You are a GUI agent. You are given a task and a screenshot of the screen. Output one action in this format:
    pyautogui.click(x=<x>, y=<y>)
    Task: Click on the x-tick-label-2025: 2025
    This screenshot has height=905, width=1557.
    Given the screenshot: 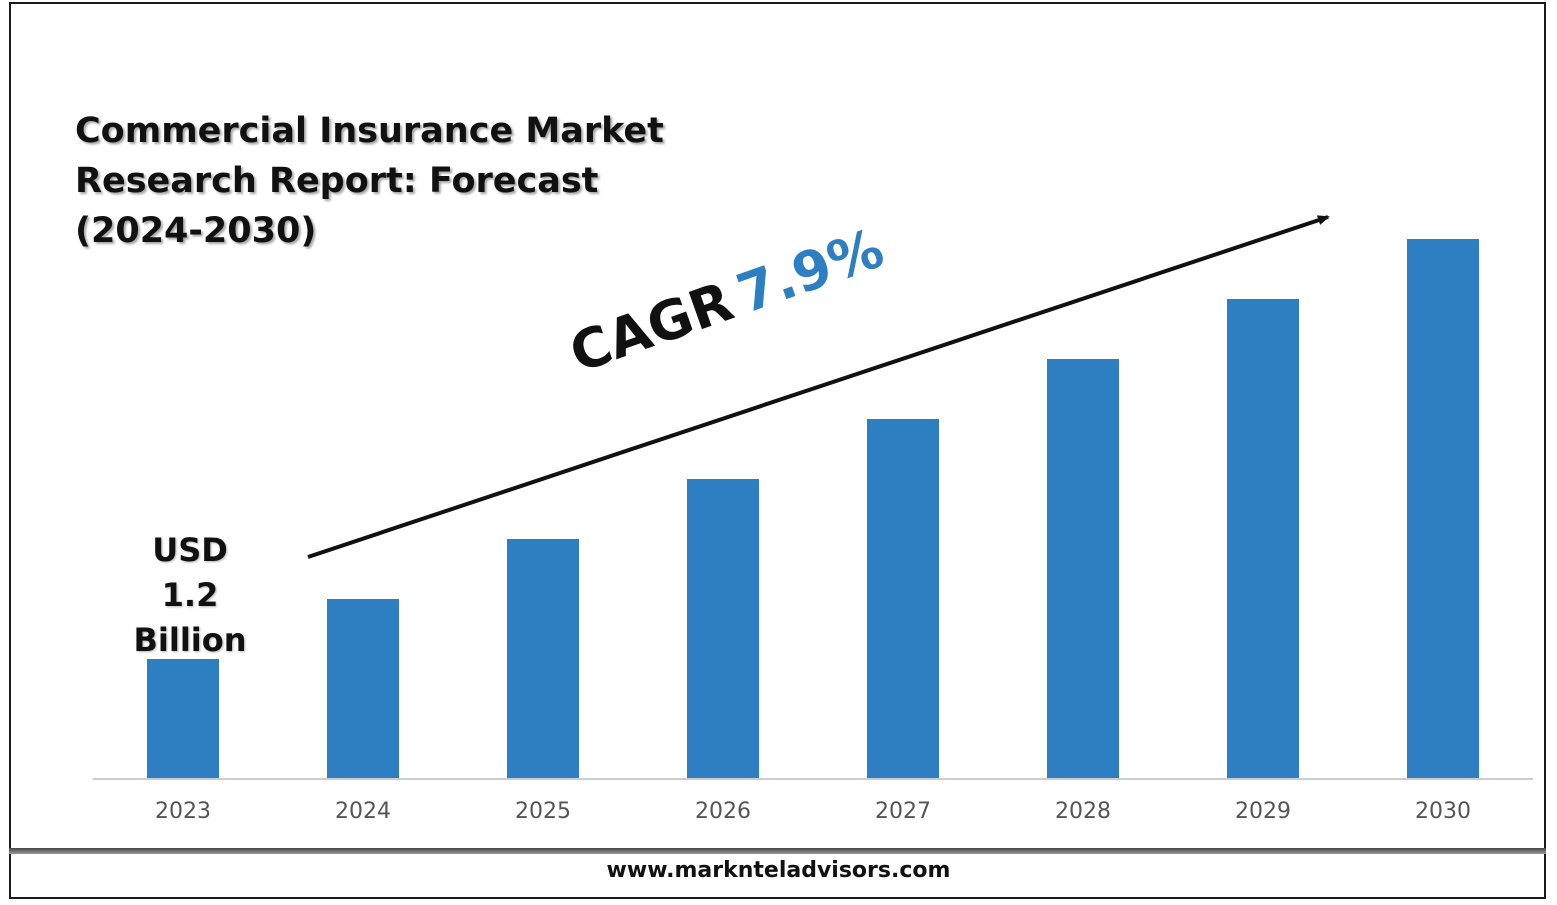 What is the action you would take?
    pyautogui.click(x=543, y=811)
    